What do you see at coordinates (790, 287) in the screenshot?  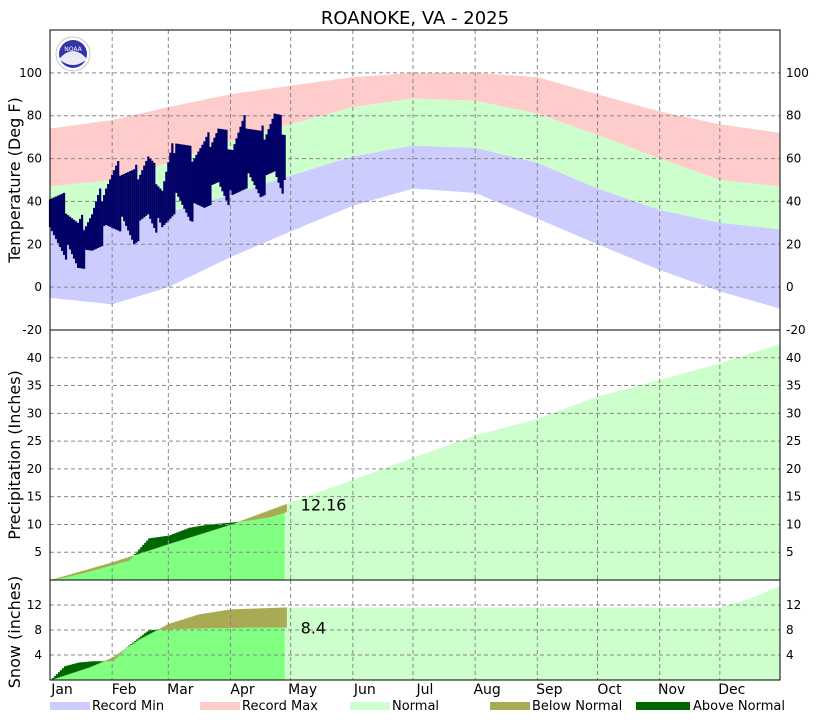 I see `temperature-tick-right: 0` at bounding box center [790, 287].